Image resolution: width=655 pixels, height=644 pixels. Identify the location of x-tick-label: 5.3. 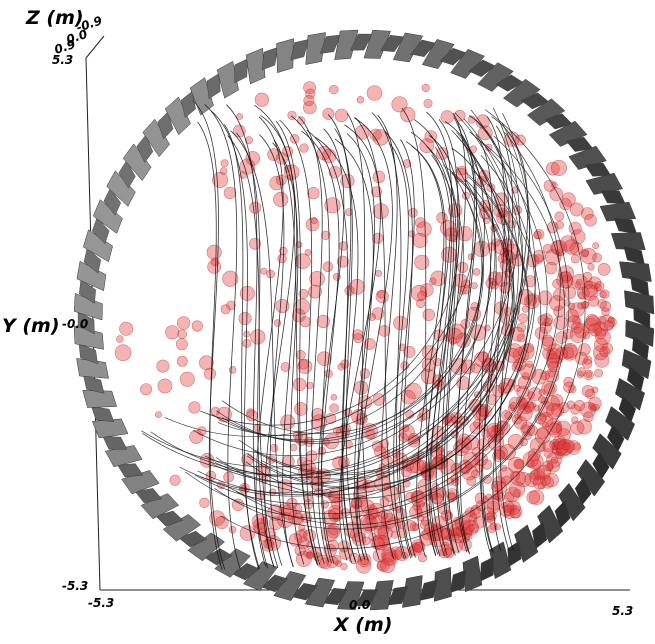
(622, 611).